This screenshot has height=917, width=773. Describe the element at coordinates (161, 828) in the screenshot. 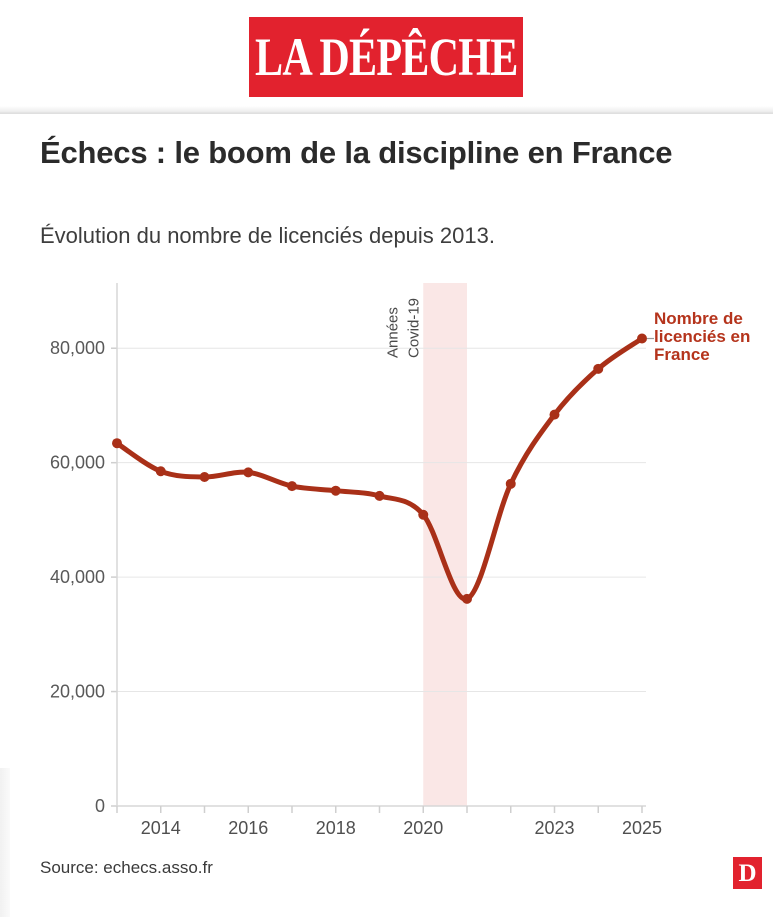

I see `x-axis-tick-label: 2014` at that location.